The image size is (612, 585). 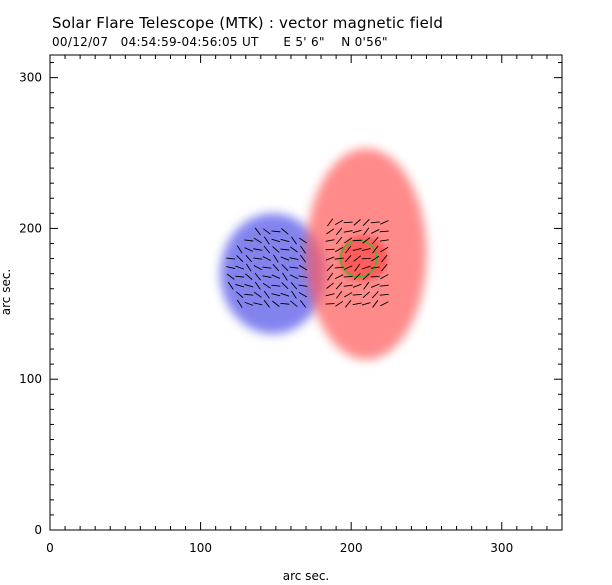 I want to click on y-tick-label-300: 300, so click(x=30, y=78).